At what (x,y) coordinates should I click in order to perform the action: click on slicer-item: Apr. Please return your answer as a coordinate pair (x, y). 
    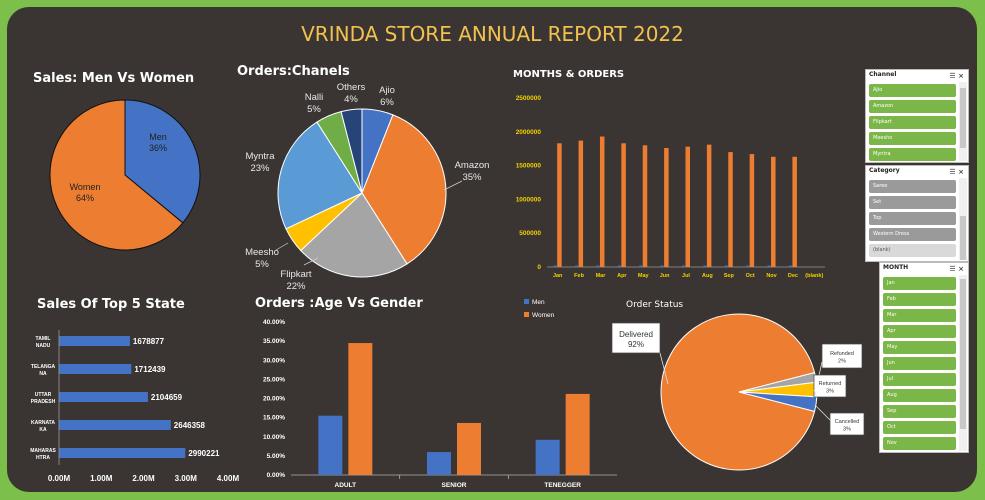
    Looking at the image, I should click on (919, 331).